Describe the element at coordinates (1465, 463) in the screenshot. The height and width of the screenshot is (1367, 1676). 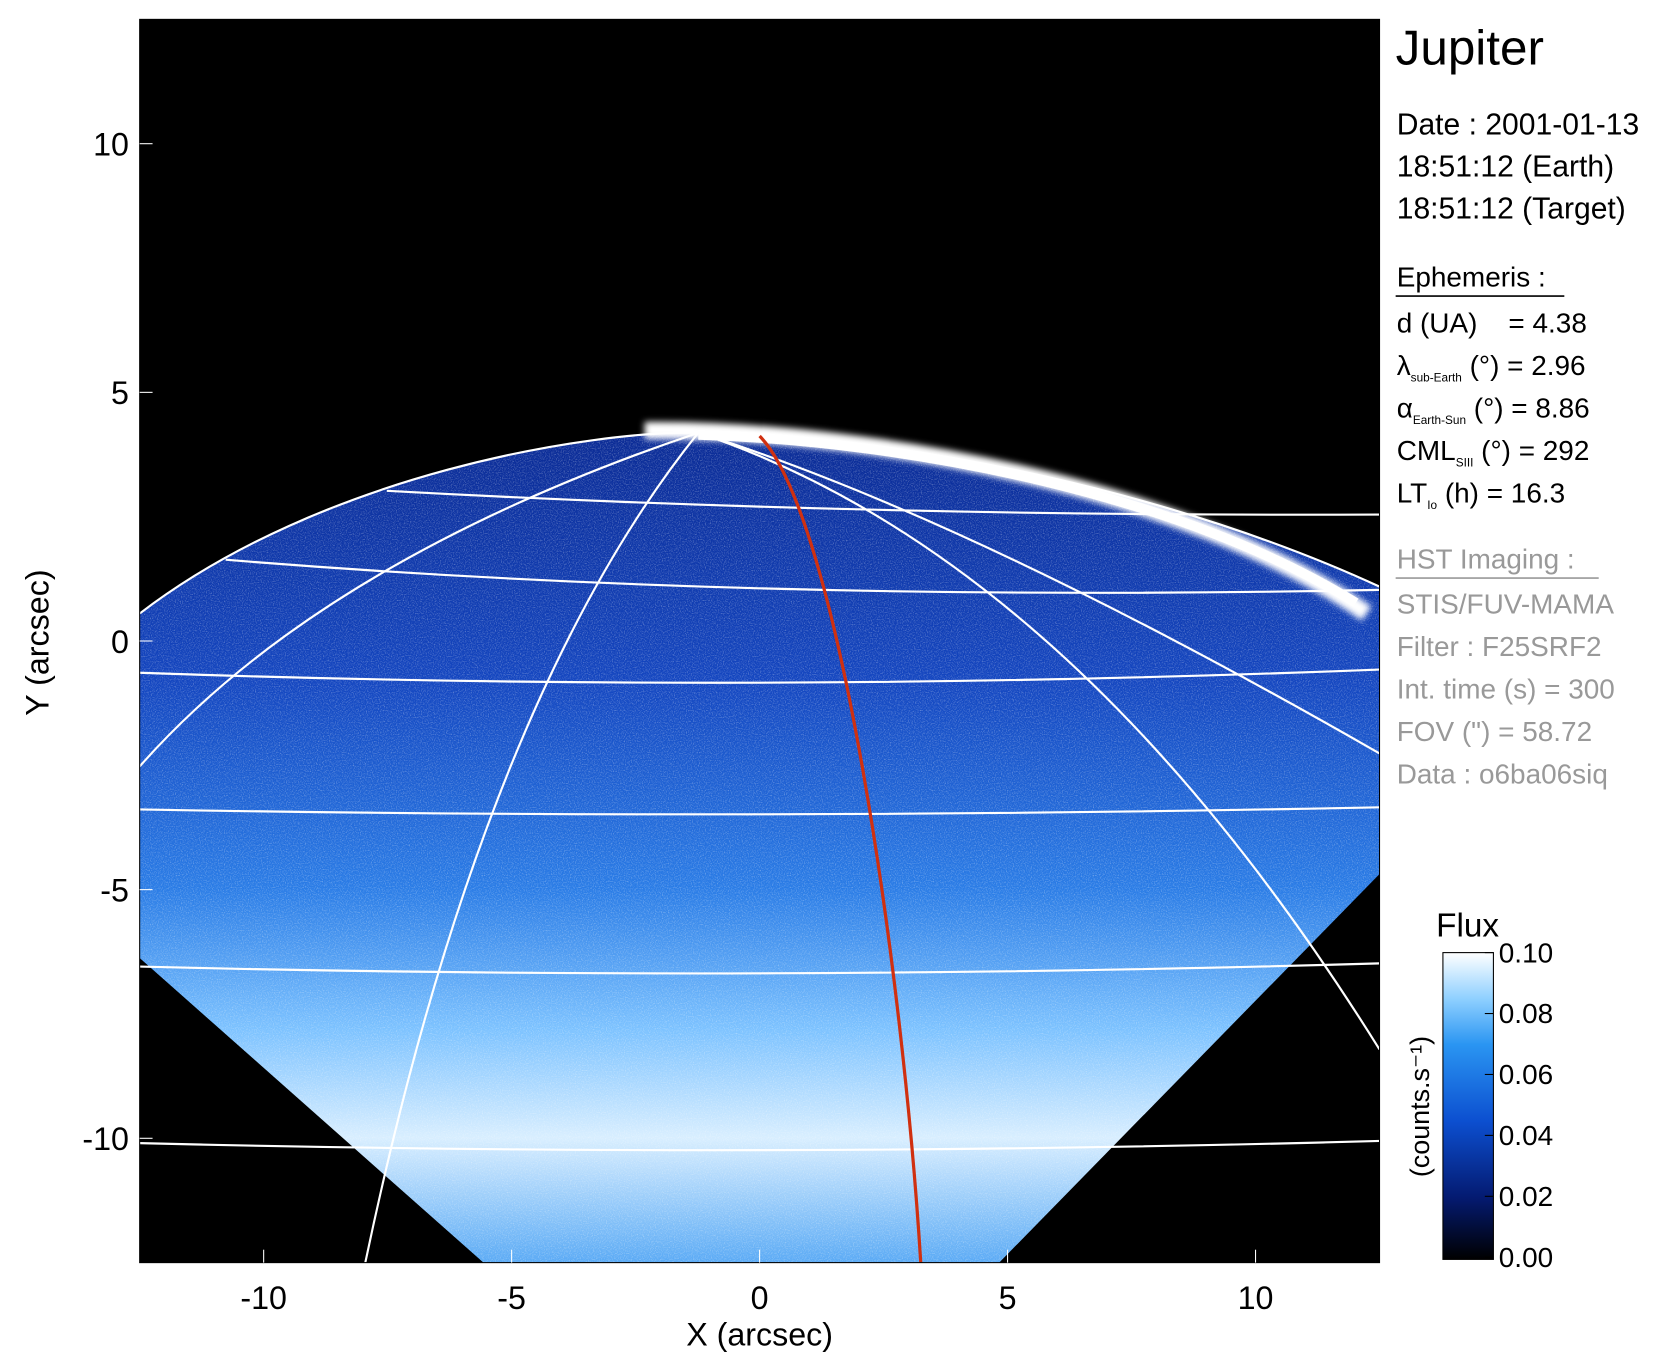
I see `ephemeris-sub: SIII` at that location.